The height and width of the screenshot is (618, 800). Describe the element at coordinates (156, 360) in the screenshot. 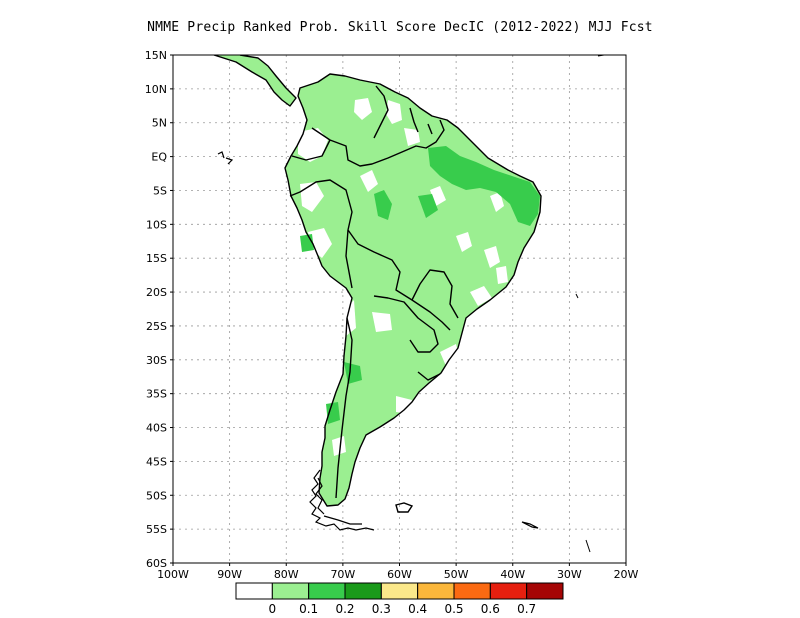

I see `lat-label: 30S` at that location.